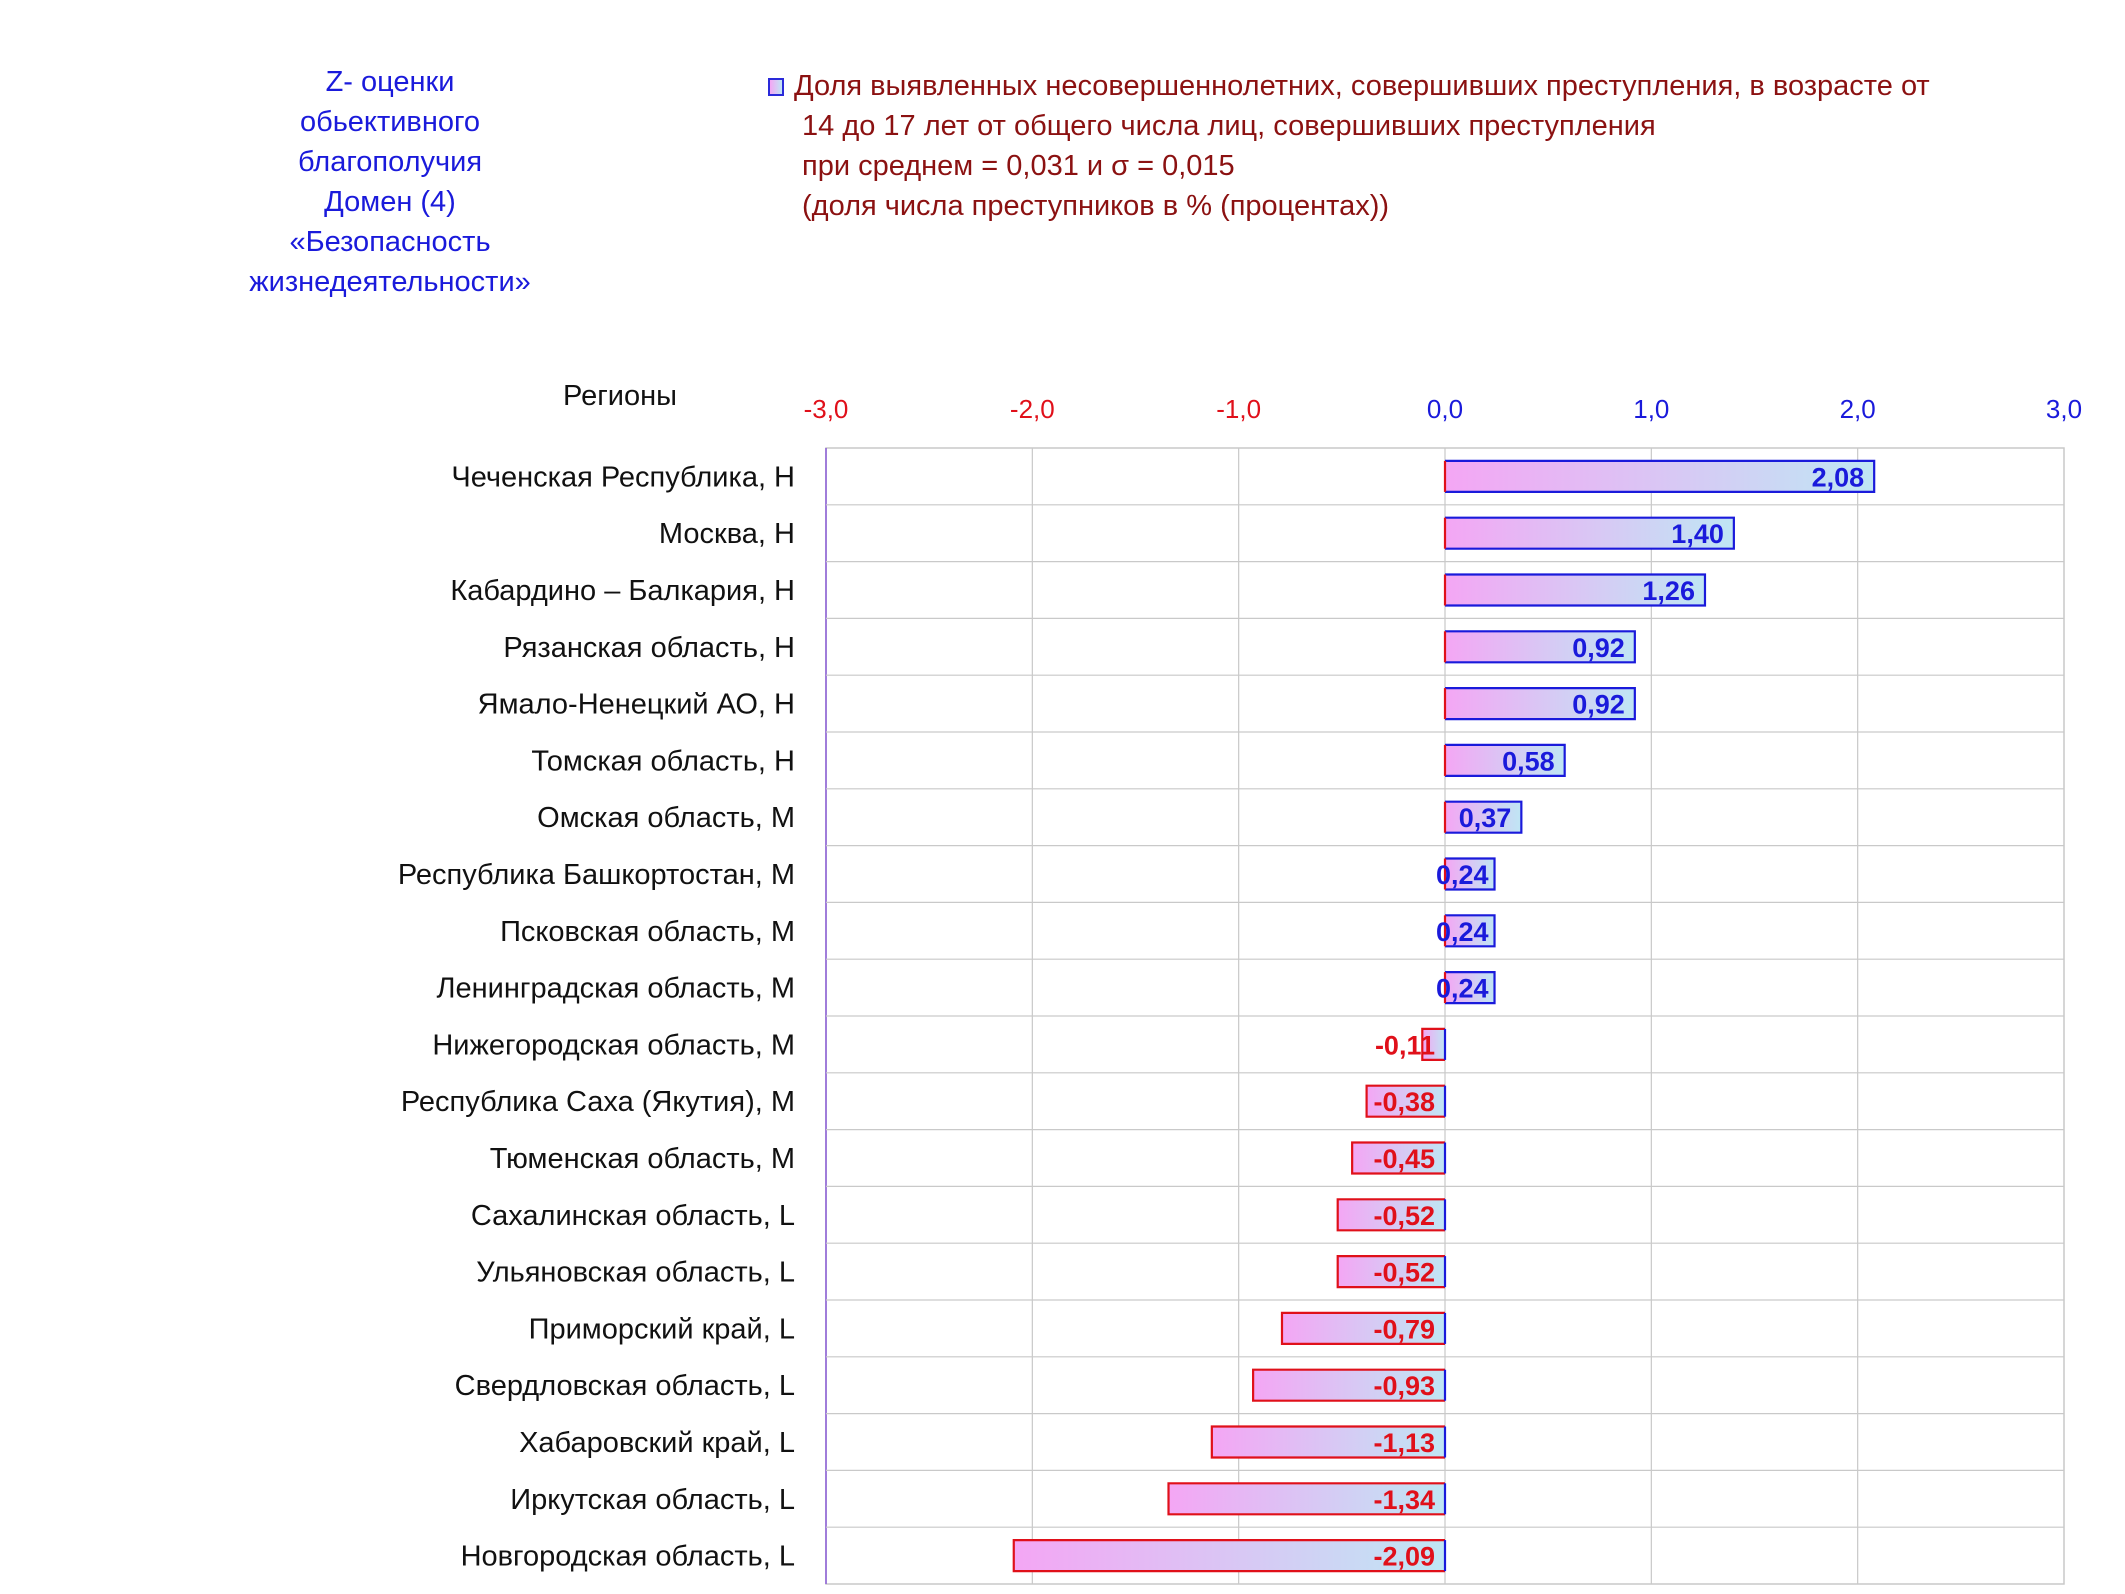  Describe the element at coordinates (1404, 1216) in the screenshot. I see `bar-value-label: -0,52` at that location.